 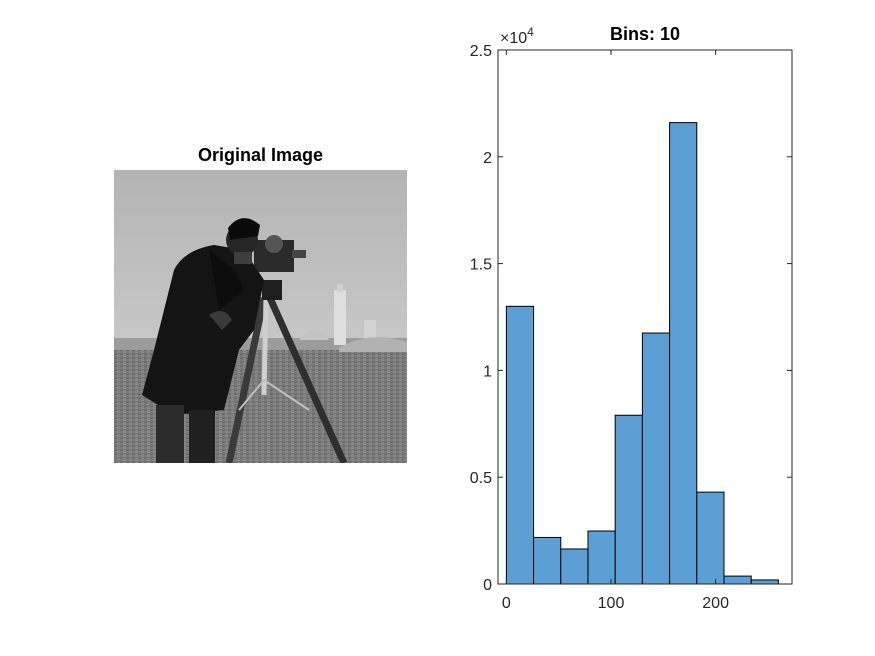 What do you see at coordinates (487, 585) in the screenshot?
I see `y-tick-label: 0` at bounding box center [487, 585].